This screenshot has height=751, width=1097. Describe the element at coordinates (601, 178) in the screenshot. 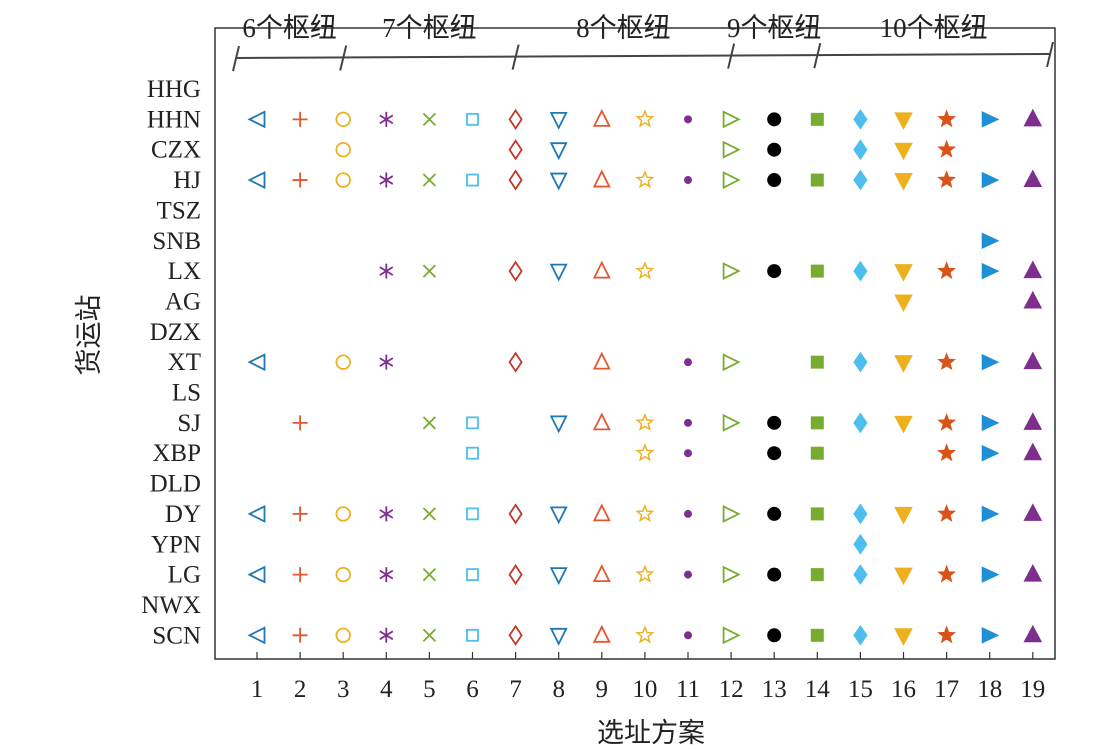

I see `marker-scheme-9-hj` at that location.